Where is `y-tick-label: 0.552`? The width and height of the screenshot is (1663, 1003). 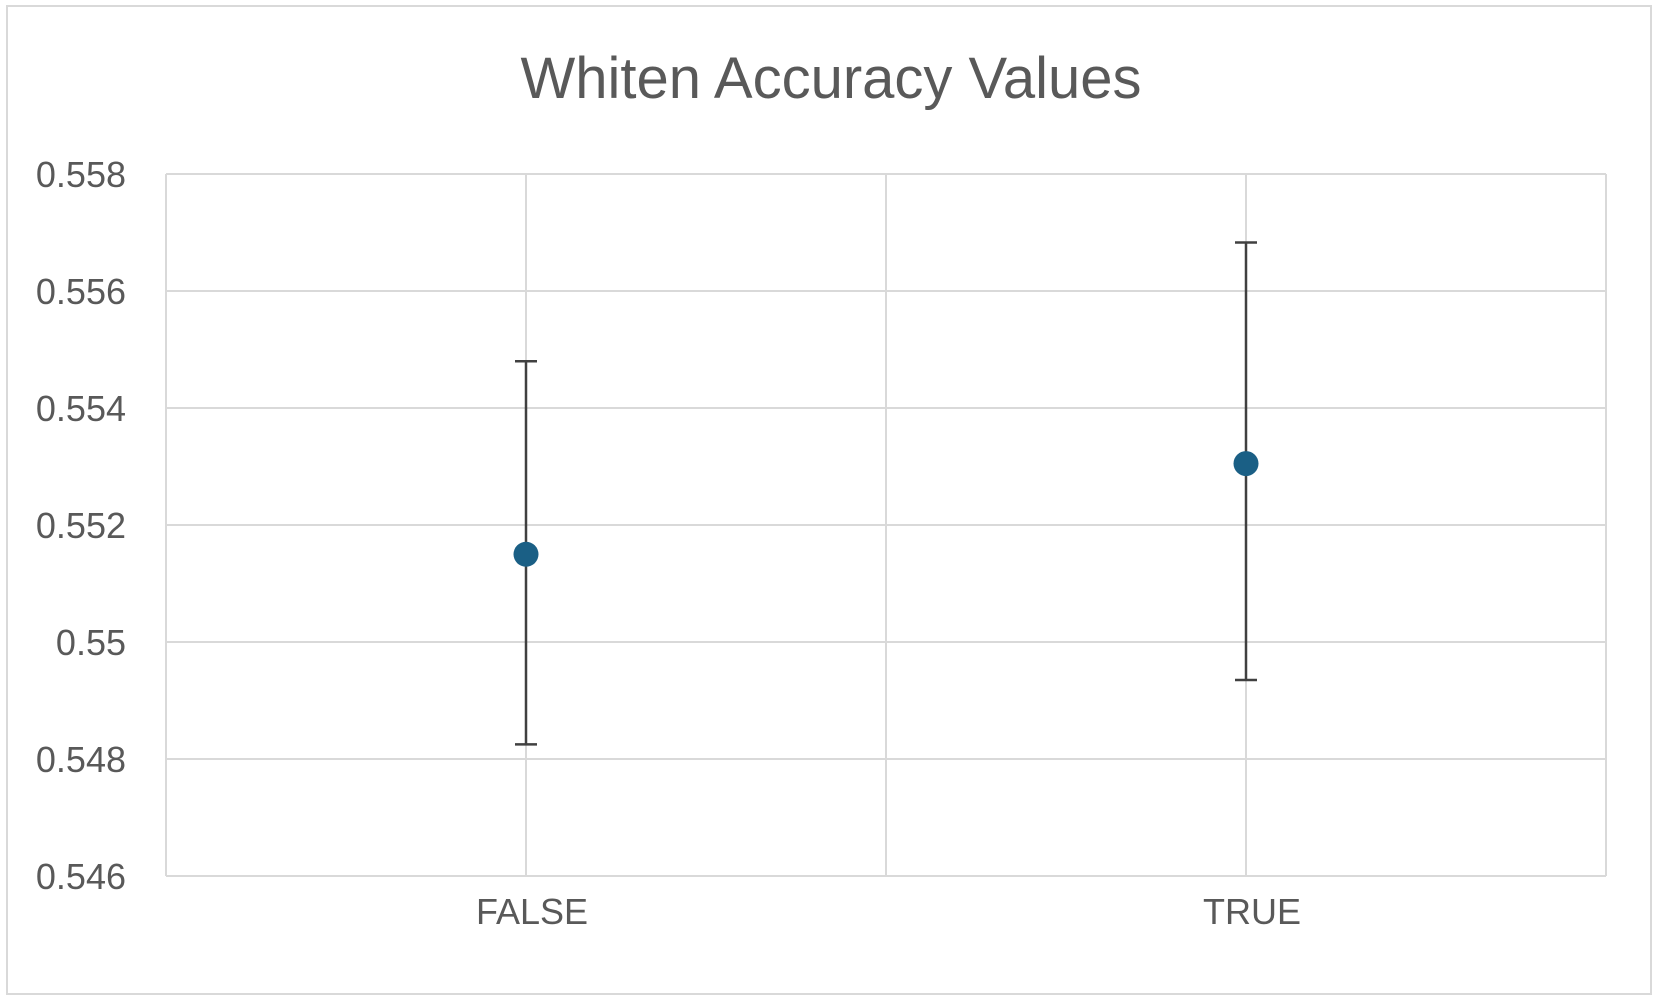 y-tick-label: 0.552 is located at coordinates (81, 525).